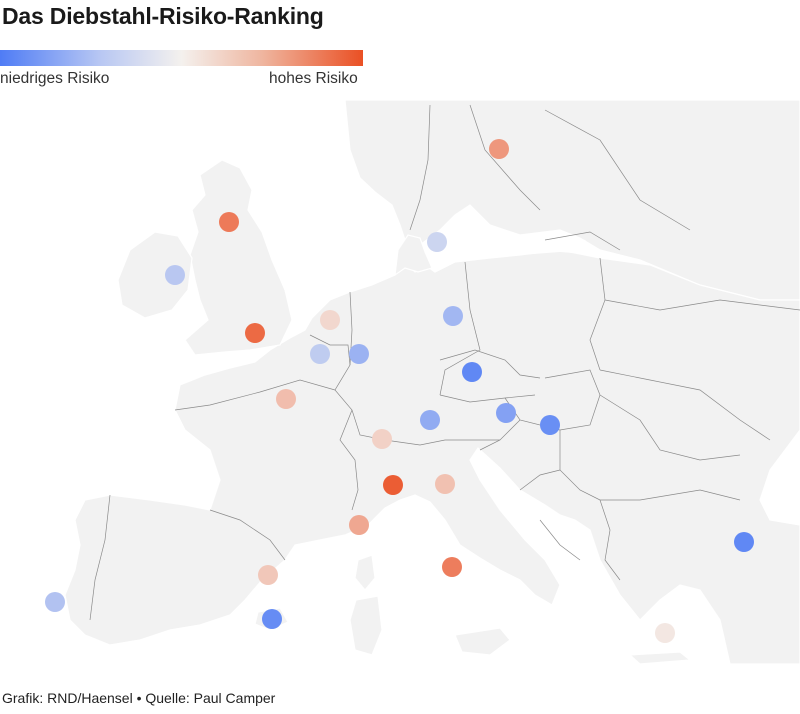 This screenshot has height=714, width=800. What do you see at coordinates (665, 633) in the screenshot?
I see `city-marker-athens` at bounding box center [665, 633].